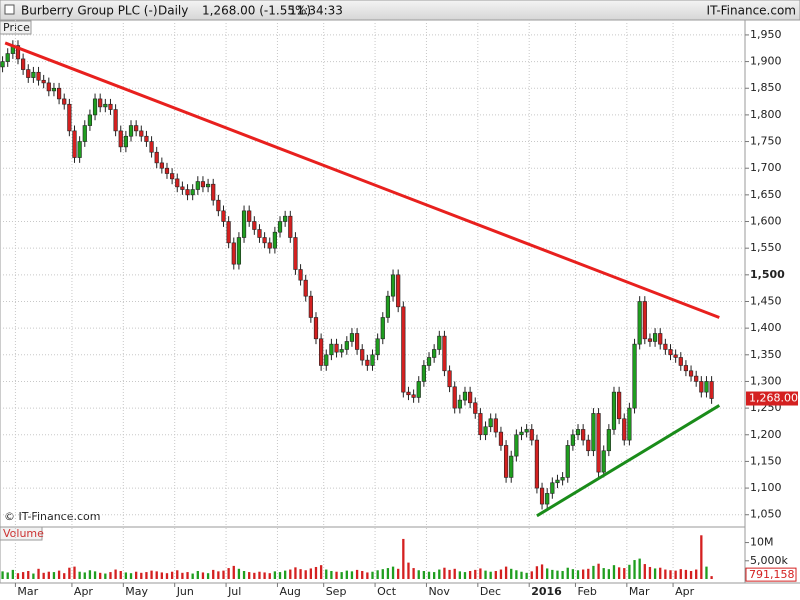 The width and height of the screenshot is (800, 600). What do you see at coordinates (9, 9) in the screenshot?
I see `header-icon` at bounding box center [9, 9].